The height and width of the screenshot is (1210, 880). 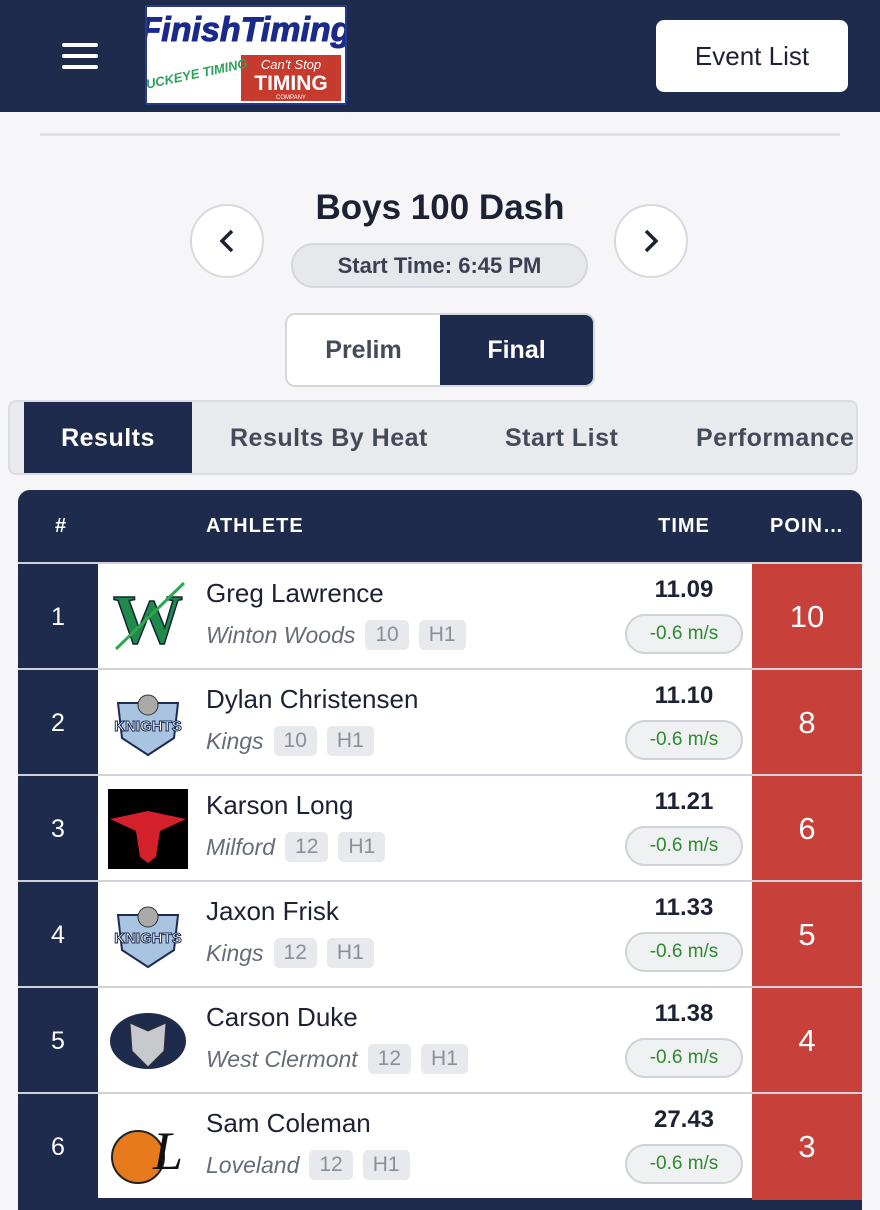 What do you see at coordinates (807, 617) in the screenshot?
I see `points: 10` at bounding box center [807, 617].